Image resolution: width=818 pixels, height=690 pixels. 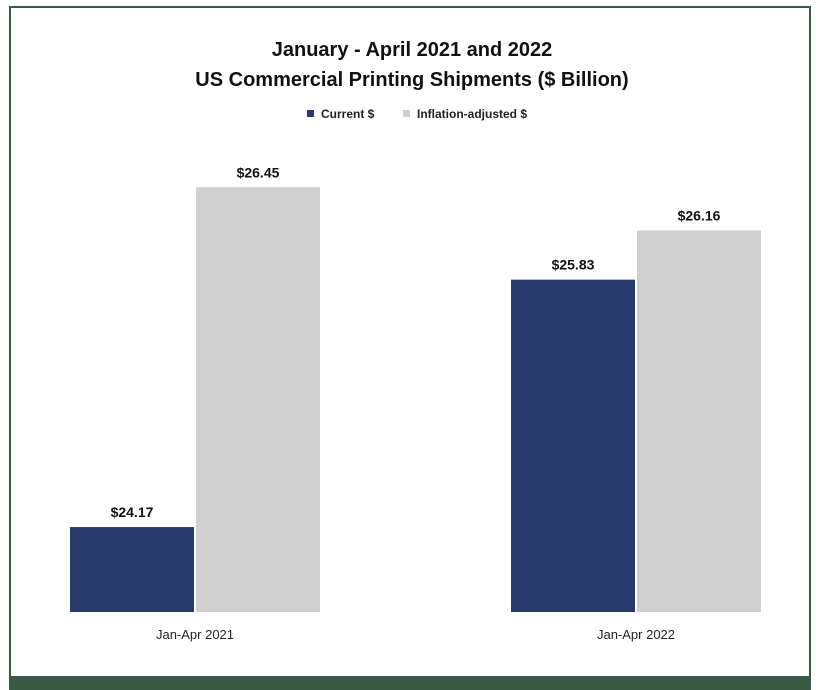 I want to click on legend-swatch-current, so click(x=310, y=113).